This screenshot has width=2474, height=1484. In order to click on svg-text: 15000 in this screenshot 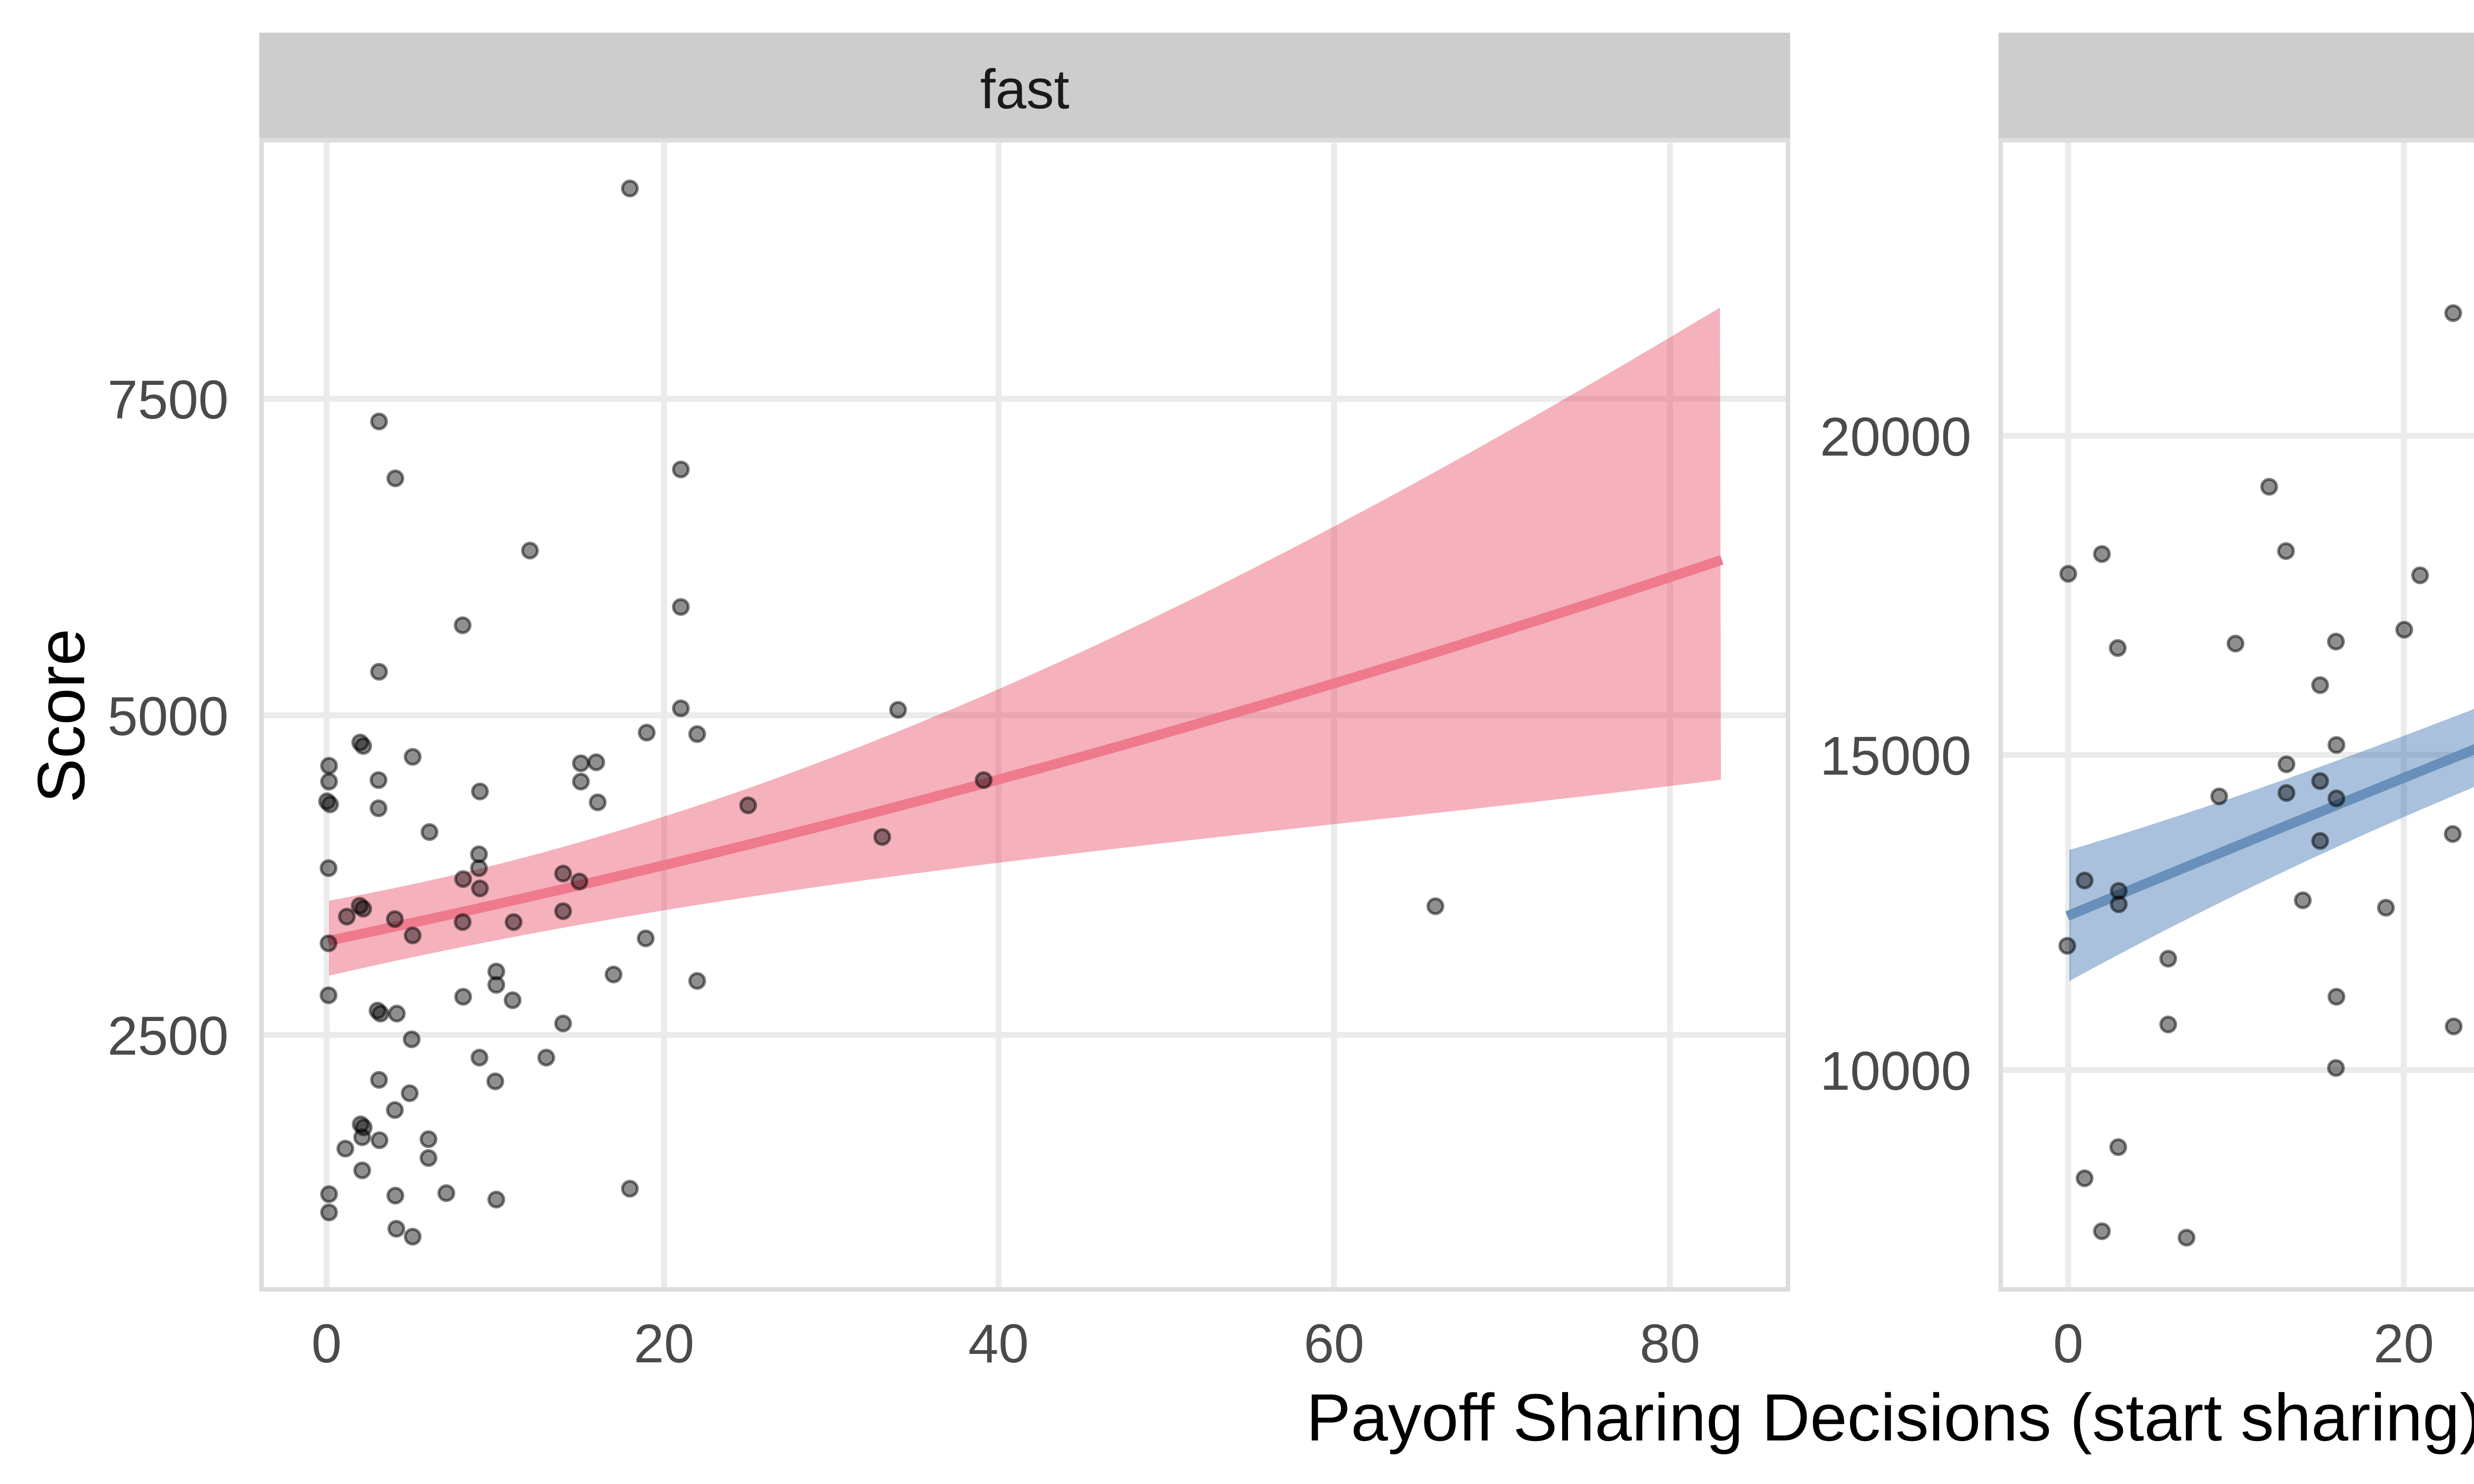, I will do `click(1896, 756)`.